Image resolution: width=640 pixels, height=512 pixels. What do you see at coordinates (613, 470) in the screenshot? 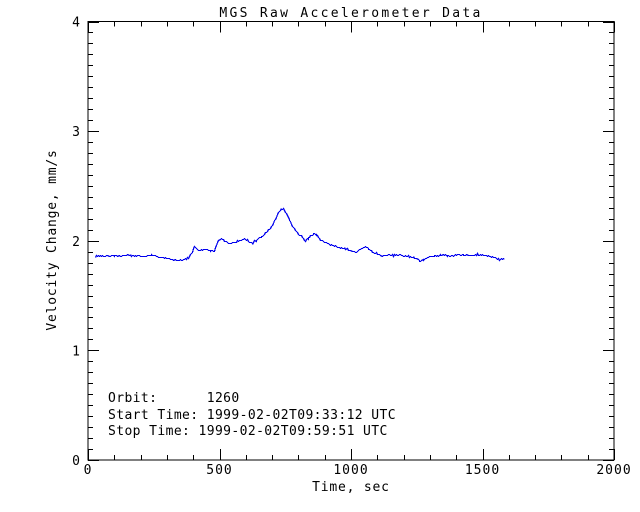
I see `x-tick-label: 2000` at bounding box center [613, 470].